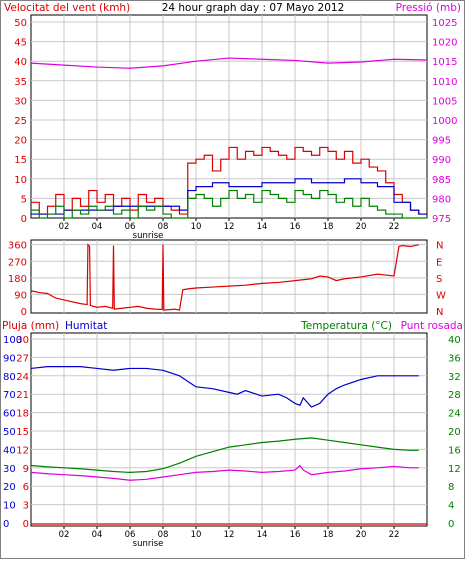  Describe the element at coordinates (454, 340) in the screenshot. I see `temperature-tick-label: 40` at that location.